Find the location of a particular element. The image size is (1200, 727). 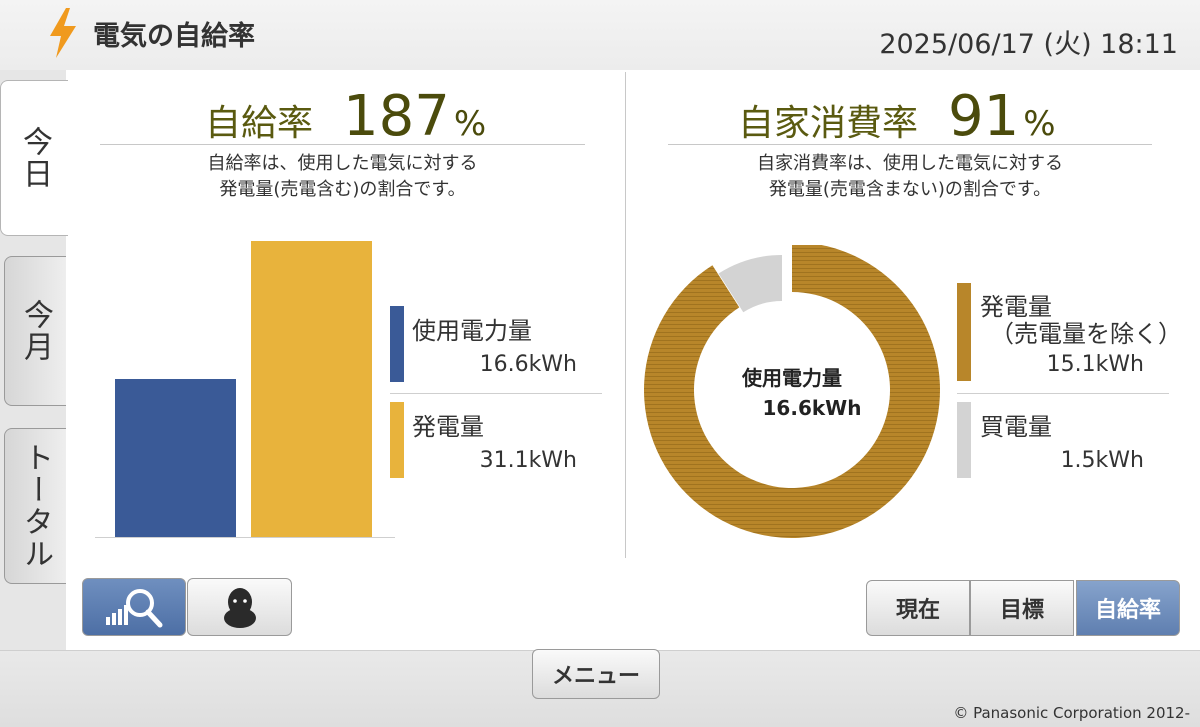

desc-line-1: 自給率は、使用した電気に対する is located at coordinates (342, 163).